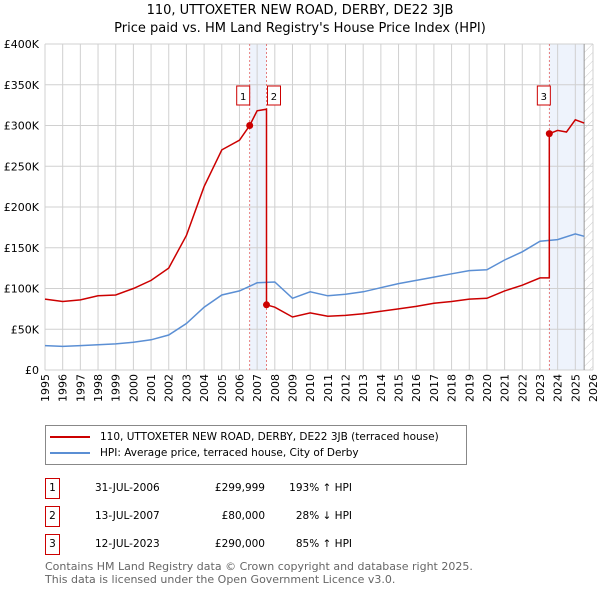 This screenshot has height=590, width=600. I want to click on x-tick-label: 2021, so click(505, 388).